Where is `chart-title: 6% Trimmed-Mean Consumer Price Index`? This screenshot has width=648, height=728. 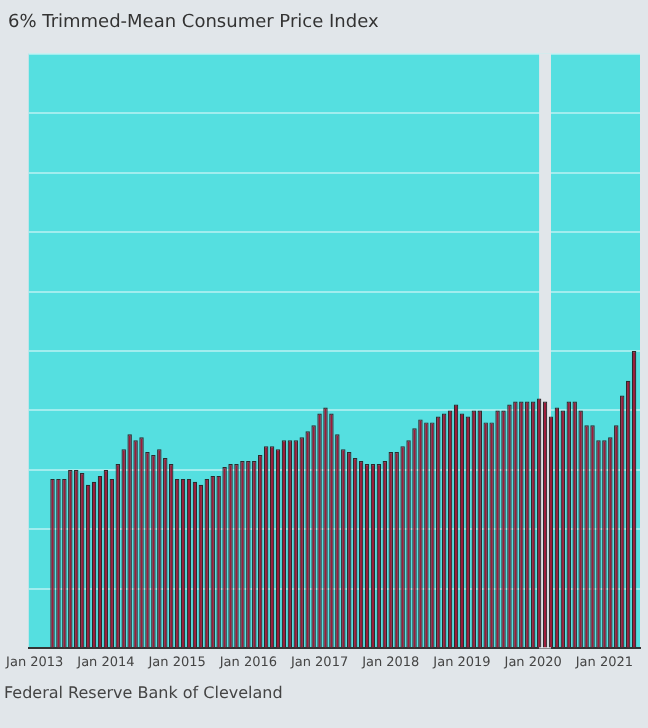
chart-title: 6% Trimmed-Mean Consumer Price Index is located at coordinates (194, 23).